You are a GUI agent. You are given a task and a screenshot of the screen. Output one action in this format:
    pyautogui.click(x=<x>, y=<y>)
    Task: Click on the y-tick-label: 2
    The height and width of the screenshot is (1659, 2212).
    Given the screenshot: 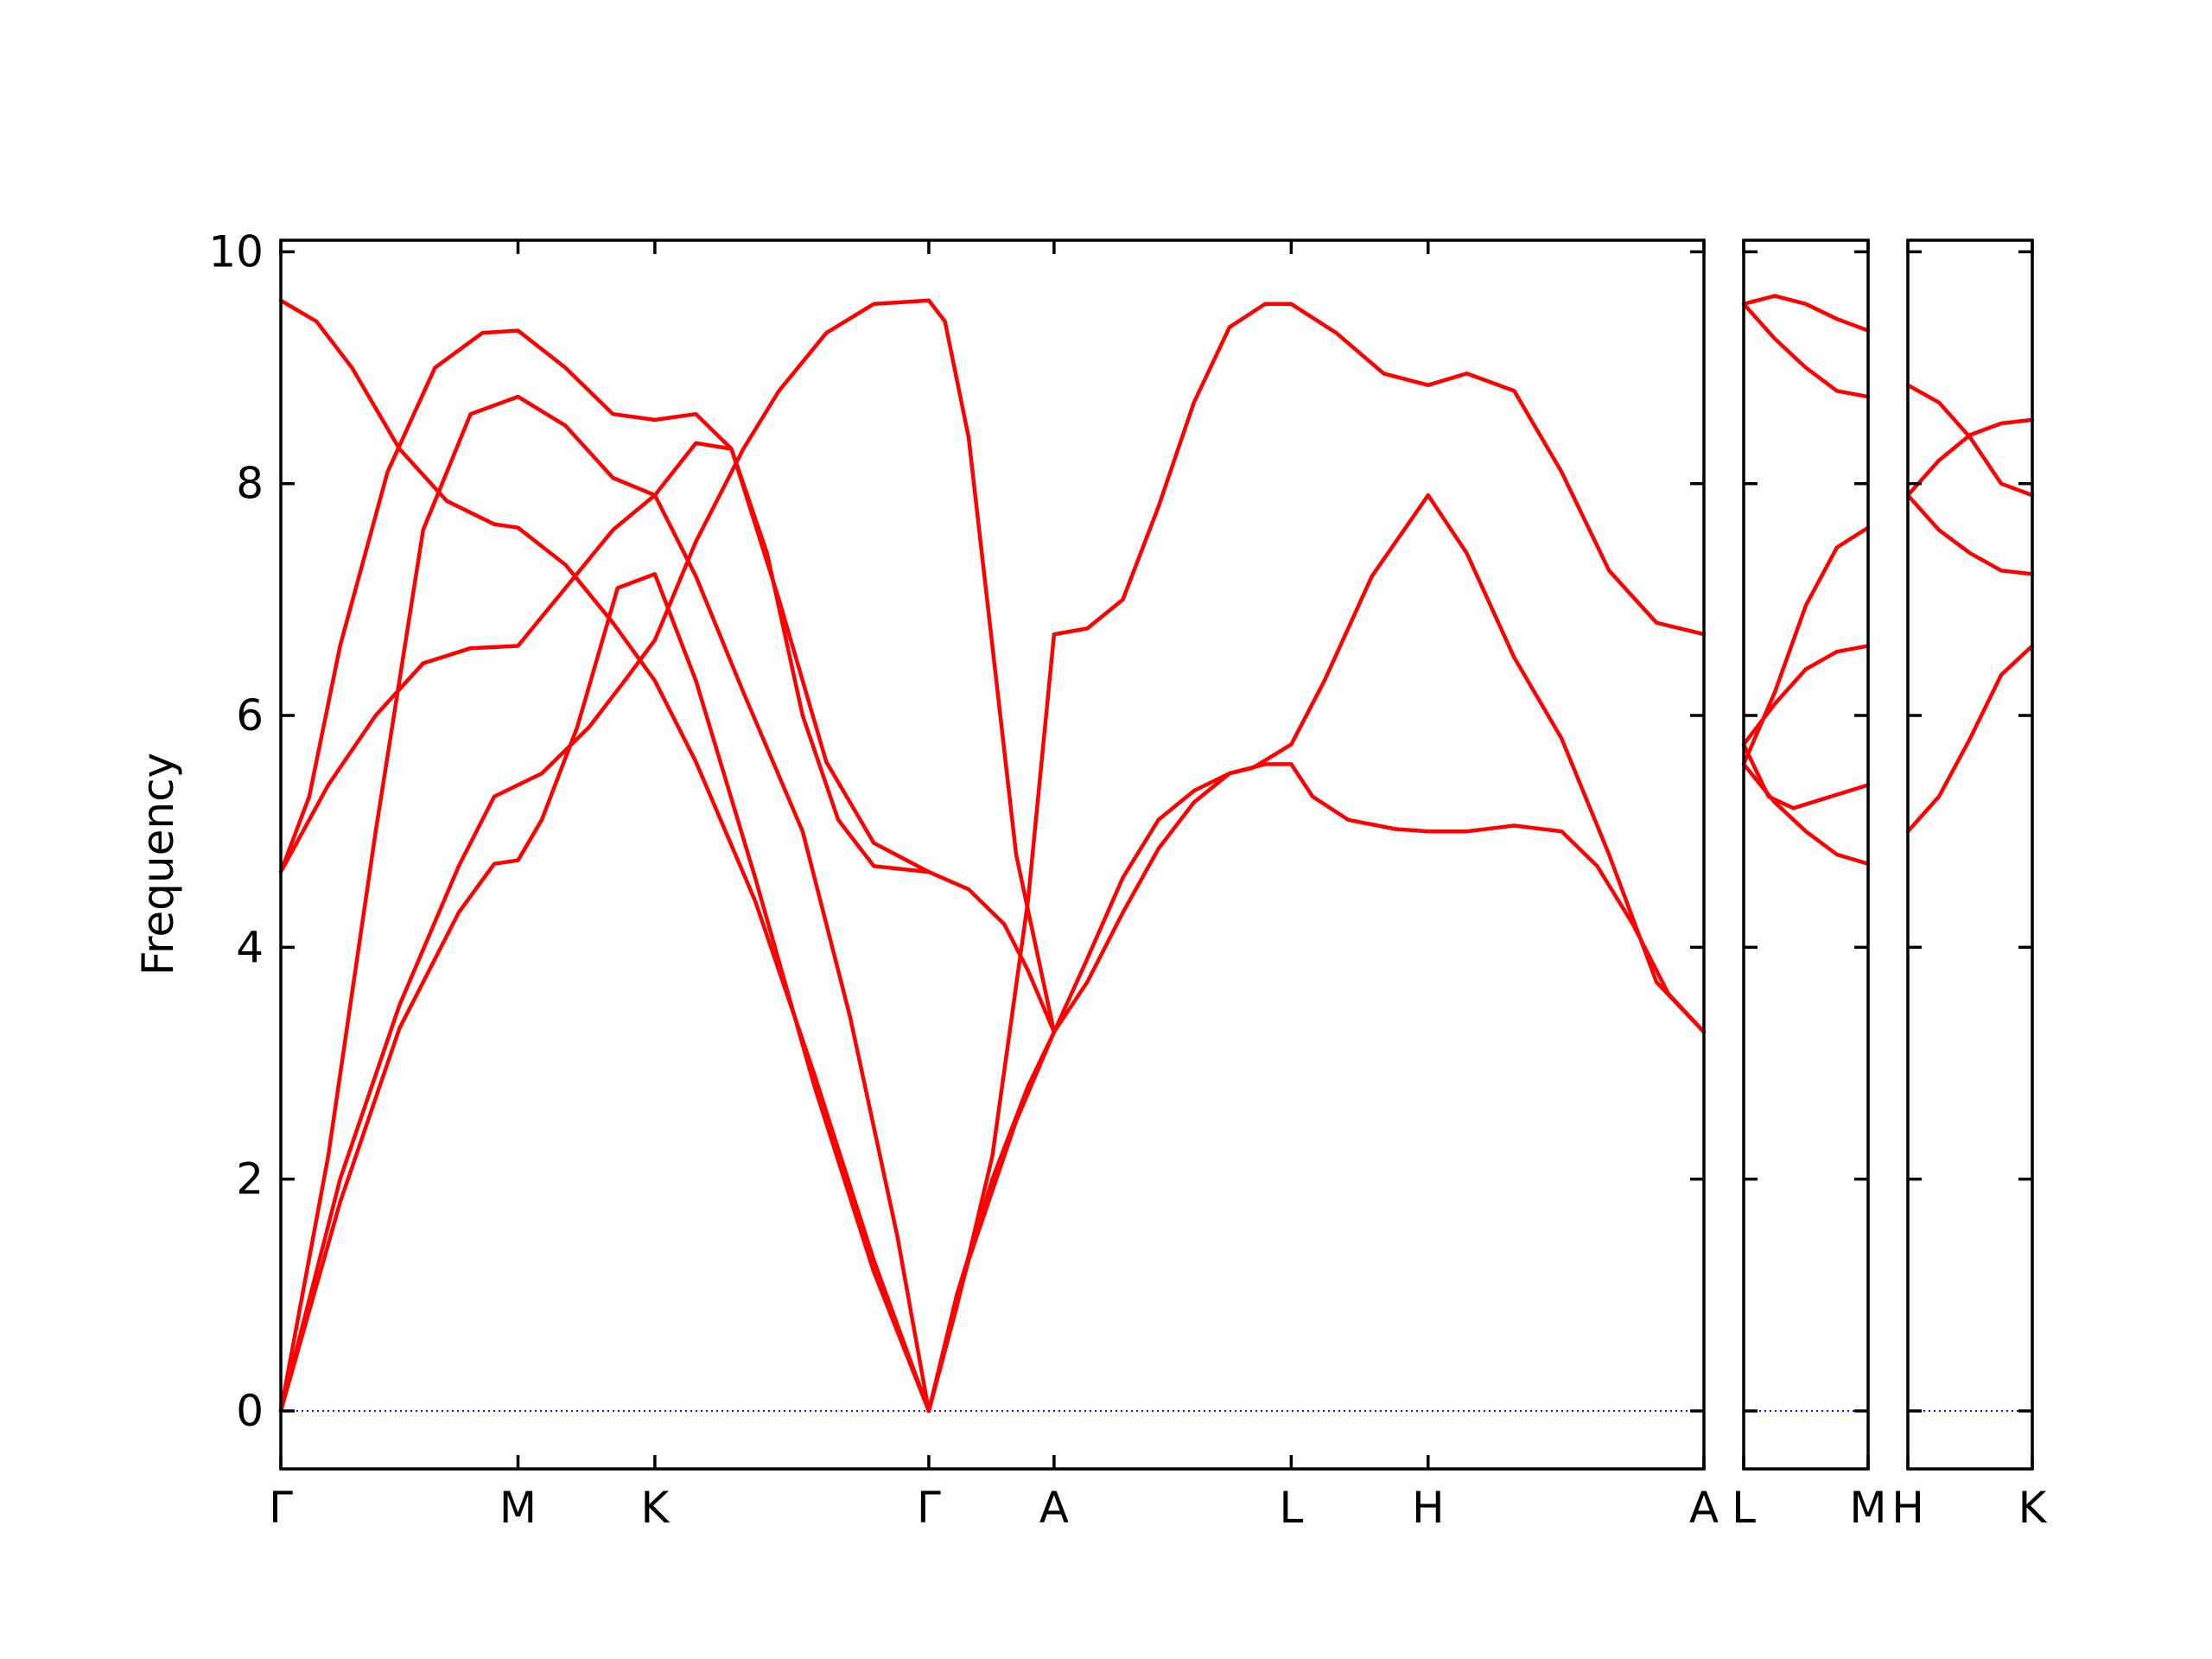 What is the action you would take?
    pyautogui.click(x=250, y=1179)
    